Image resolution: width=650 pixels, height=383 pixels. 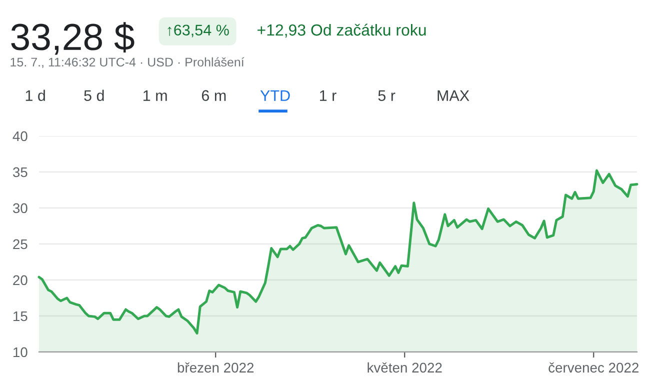 What do you see at coordinates (214, 95) in the screenshot?
I see `text: 6 m` at bounding box center [214, 95].